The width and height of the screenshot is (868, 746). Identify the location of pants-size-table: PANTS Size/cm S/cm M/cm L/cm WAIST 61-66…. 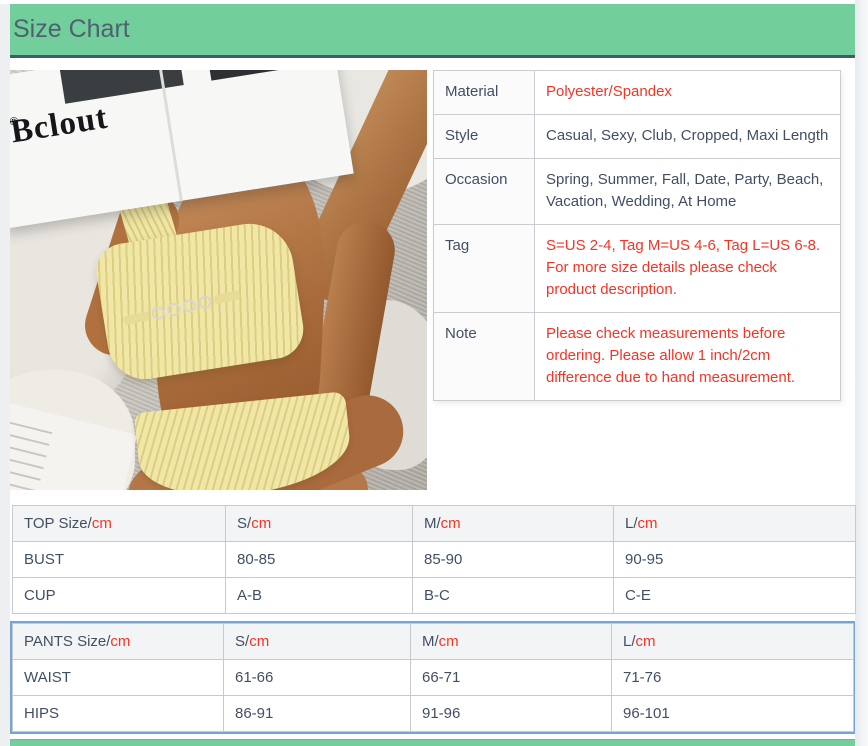
(433, 677).